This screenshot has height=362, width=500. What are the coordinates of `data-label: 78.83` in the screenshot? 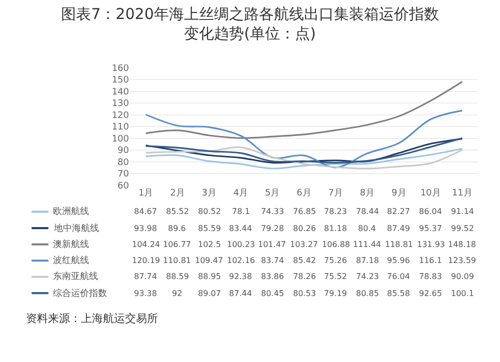 It's located at (430, 276).